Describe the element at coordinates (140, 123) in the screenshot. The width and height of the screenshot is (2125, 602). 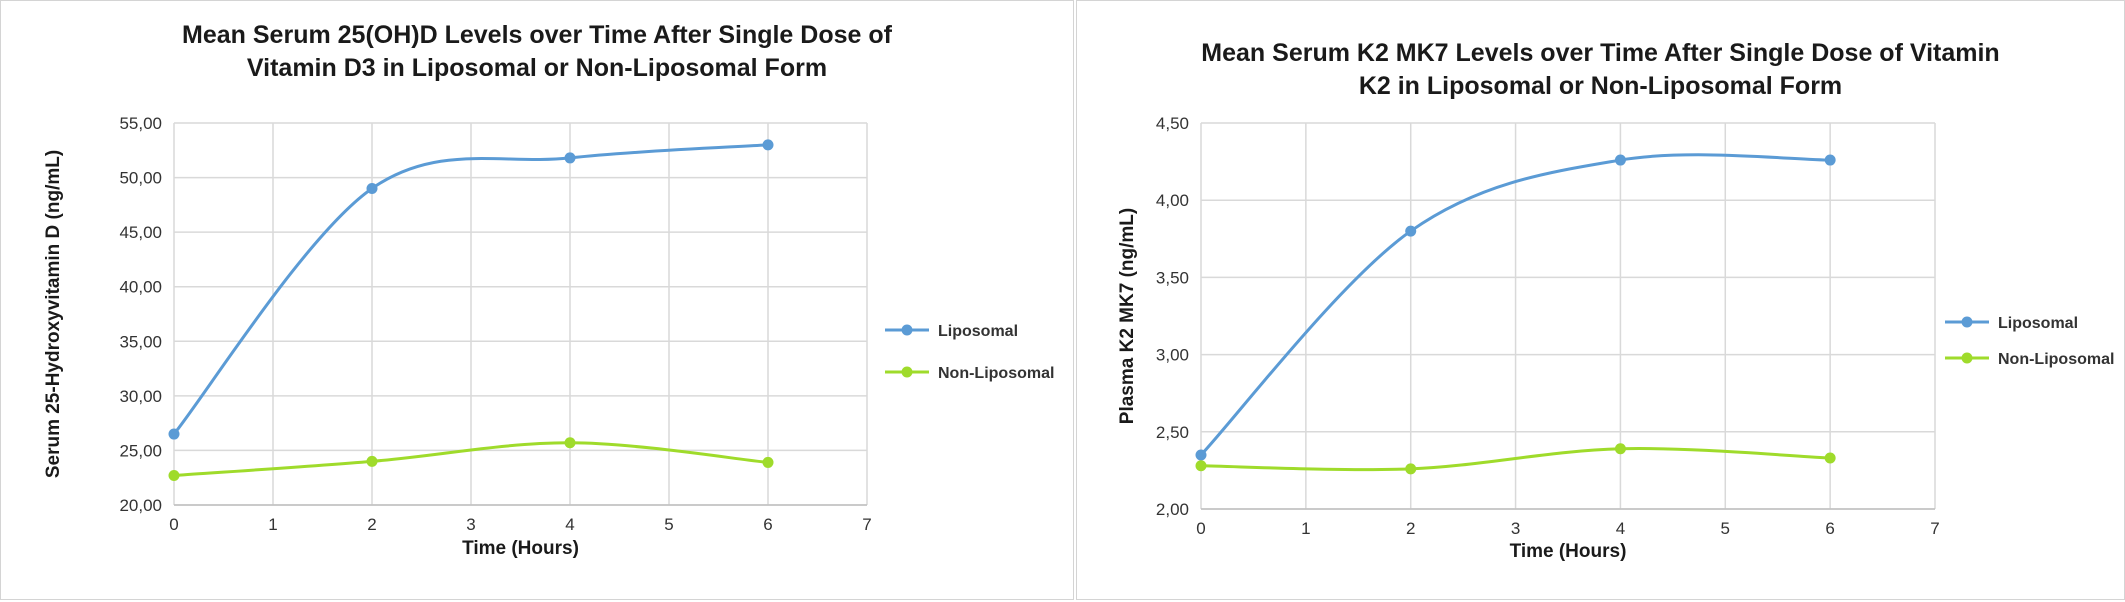
I see `y-tick-label: 55,00` at that location.